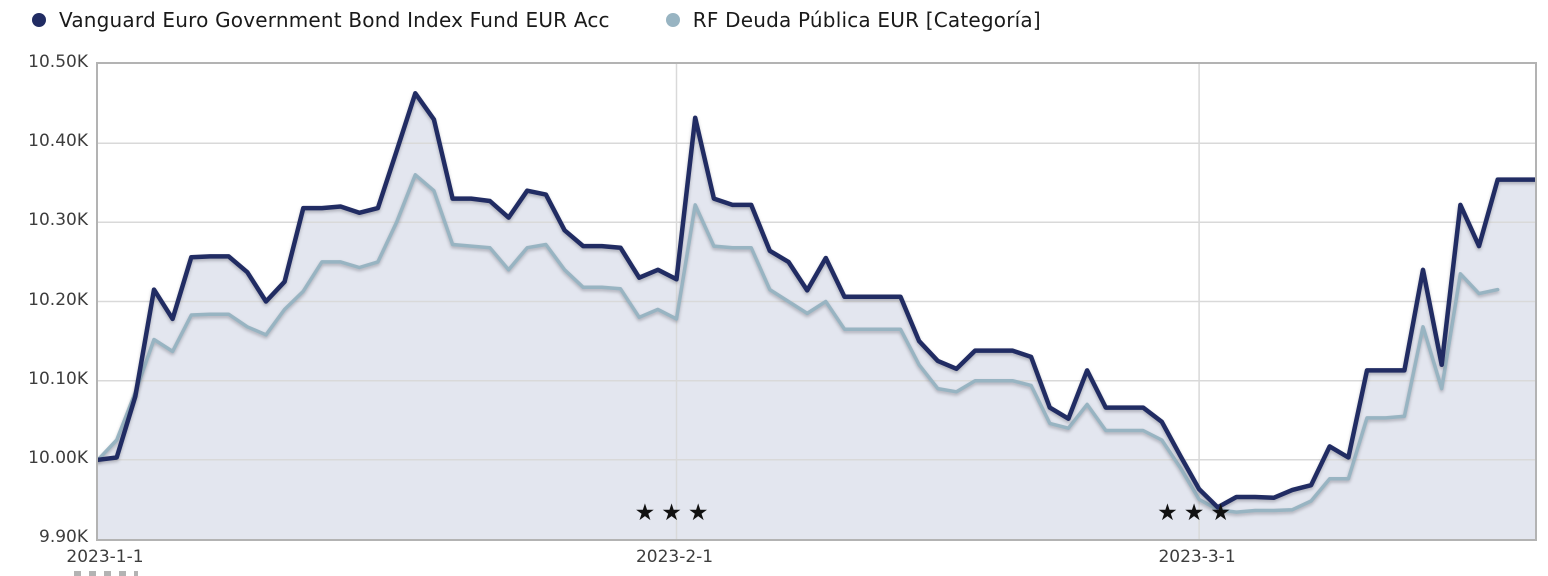 The width and height of the screenshot is (1548, 576). What do you see at coordinates (106, 573) in the screenshot?
I see `clipped-text-sliver` at bounding box center [106, 573].